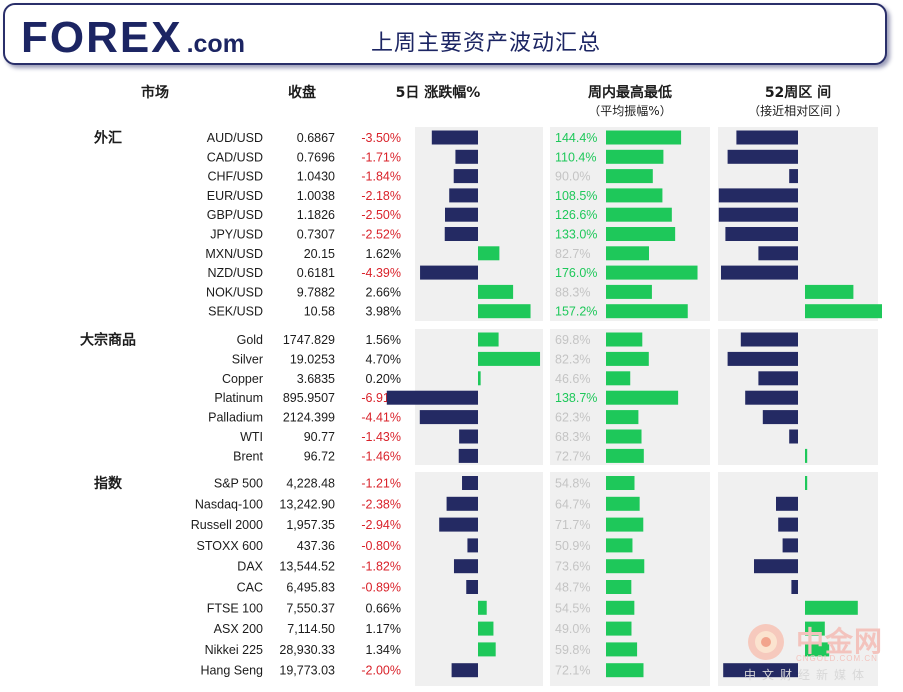 This screenshot has height=692, width=903. What do you see at coordinates (494, 524) in the screenshot?
I see `table-row: Russell 2000 1,957.35 -2.94% 71.7%` at bounding box center [494, 524].